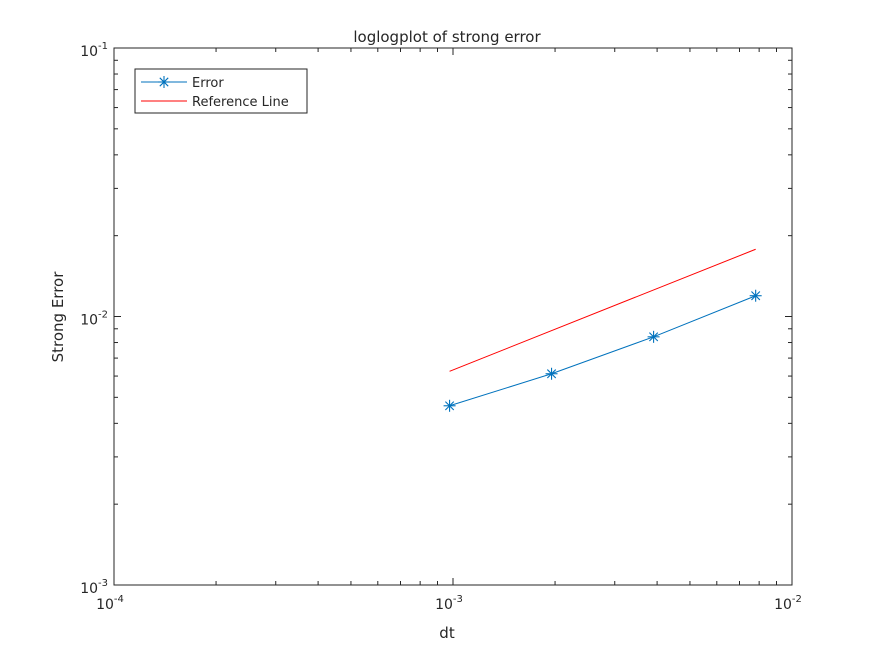  Describe the element at coordinates (164, 82) in the screenshot. I see `legend-marker` at that location.